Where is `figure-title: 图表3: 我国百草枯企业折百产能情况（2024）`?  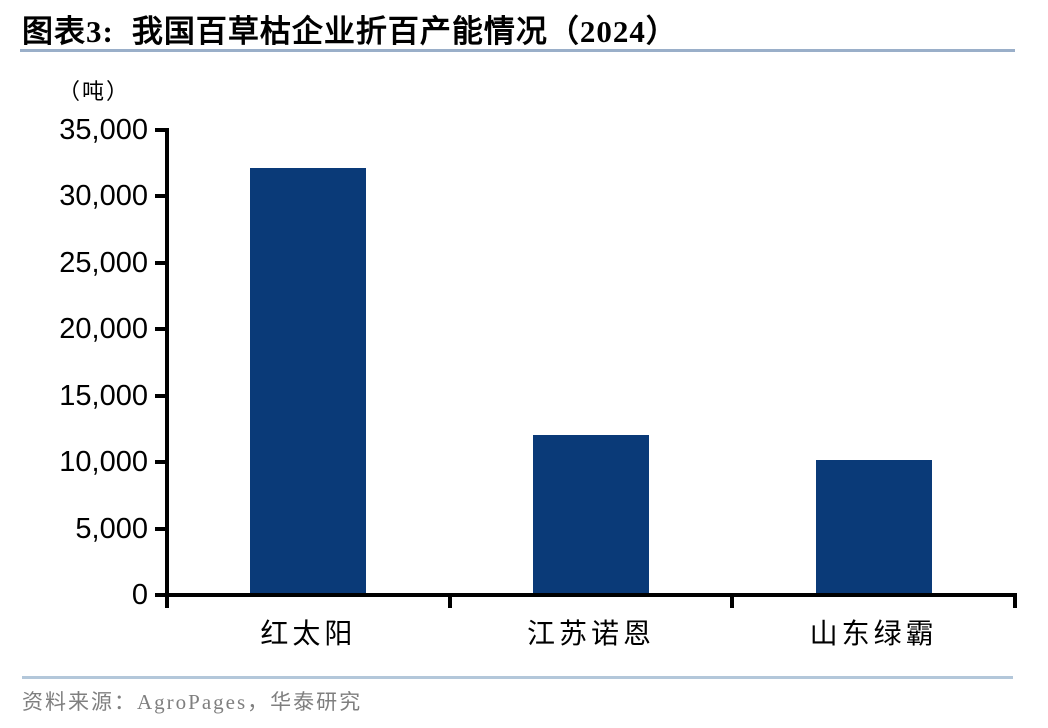 figure-title: 图表3: 我国百草枯企业折百产能情况（2024） is located at coordinates (350, 28).